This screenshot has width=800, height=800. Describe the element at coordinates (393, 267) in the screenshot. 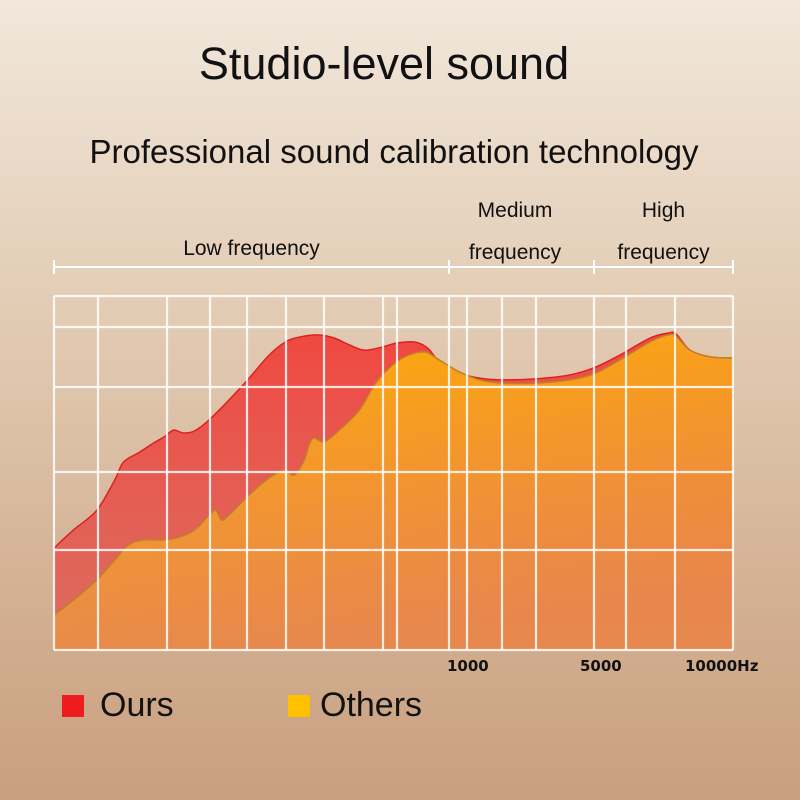

I see `frequency-band-bracket` at that location.